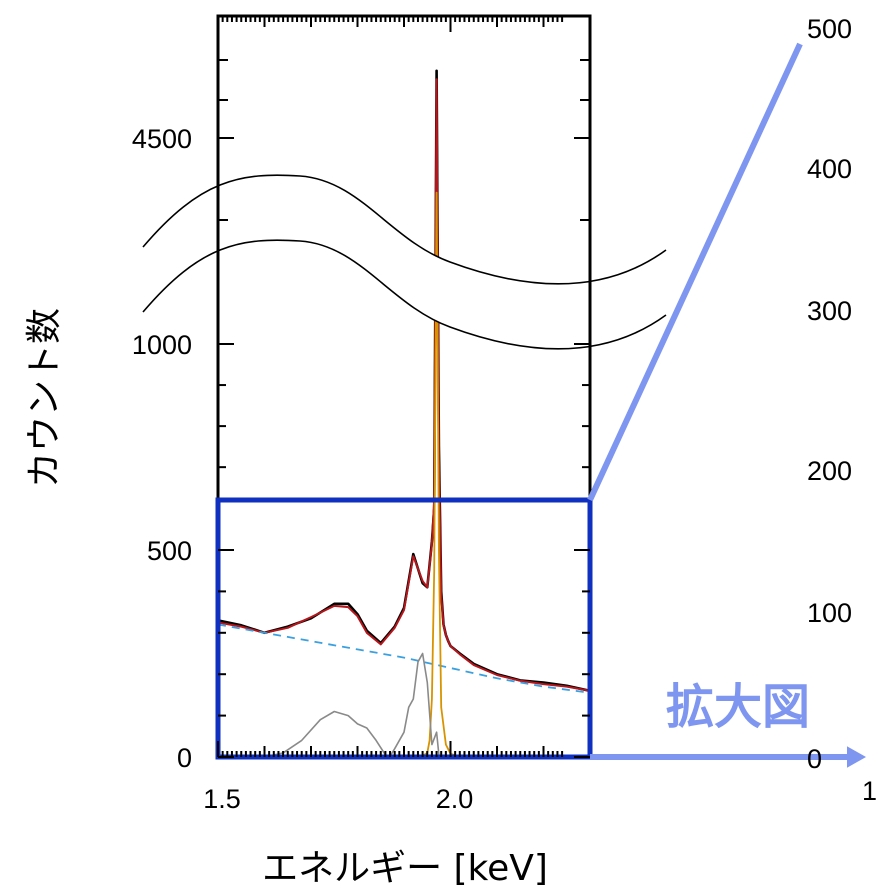 Image resolution: width=887 pixels, height=890 pixels. I want to click on component-line, so click(353, 704).